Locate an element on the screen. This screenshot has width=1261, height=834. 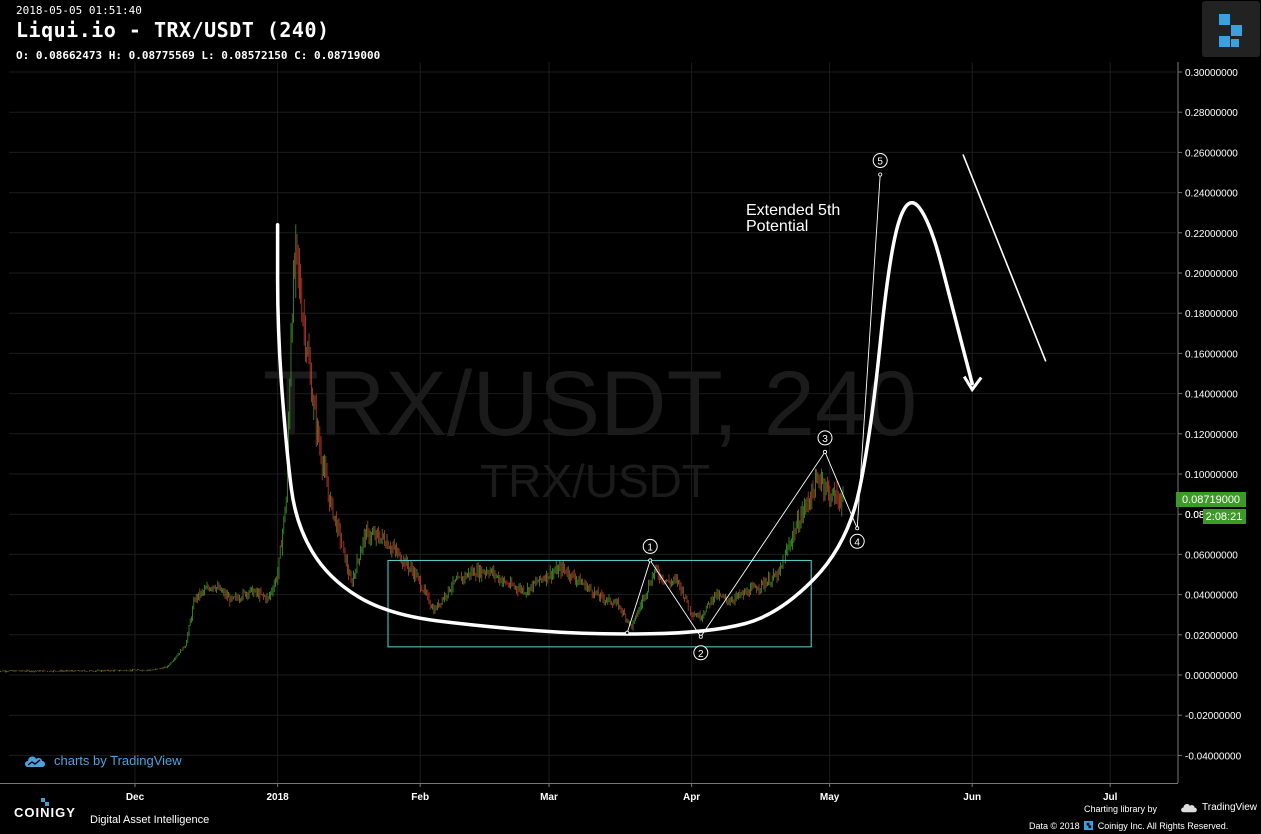
y-tick-label-14: 0.02000000 is located at coordinates (1211, 636).